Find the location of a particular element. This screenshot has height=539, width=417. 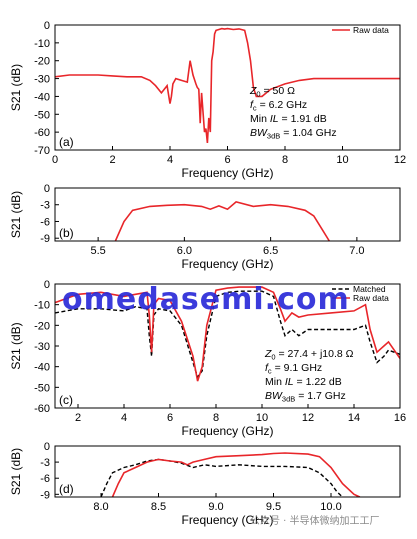

x-tick-label: 6.5 is located at coordinates (270, 251).